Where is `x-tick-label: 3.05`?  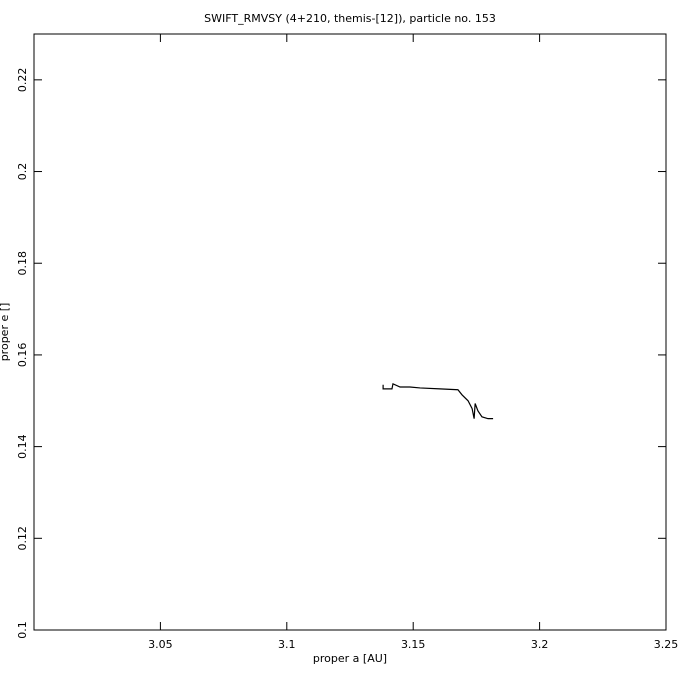 x-tick-label: 3.05 is located at coordinates (160, 644).